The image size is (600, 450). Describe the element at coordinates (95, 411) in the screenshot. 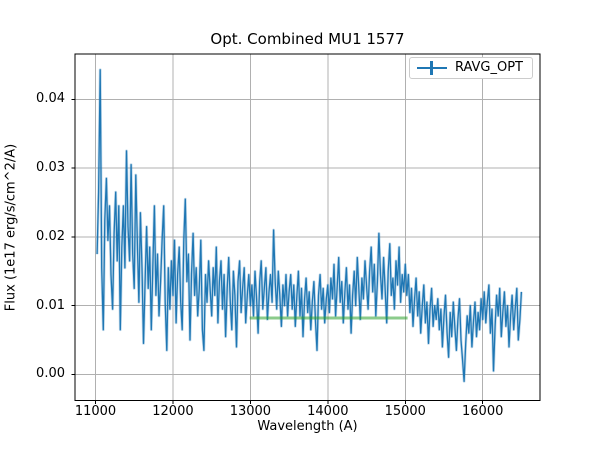

I see `x-tick-label: 11000` at that location.